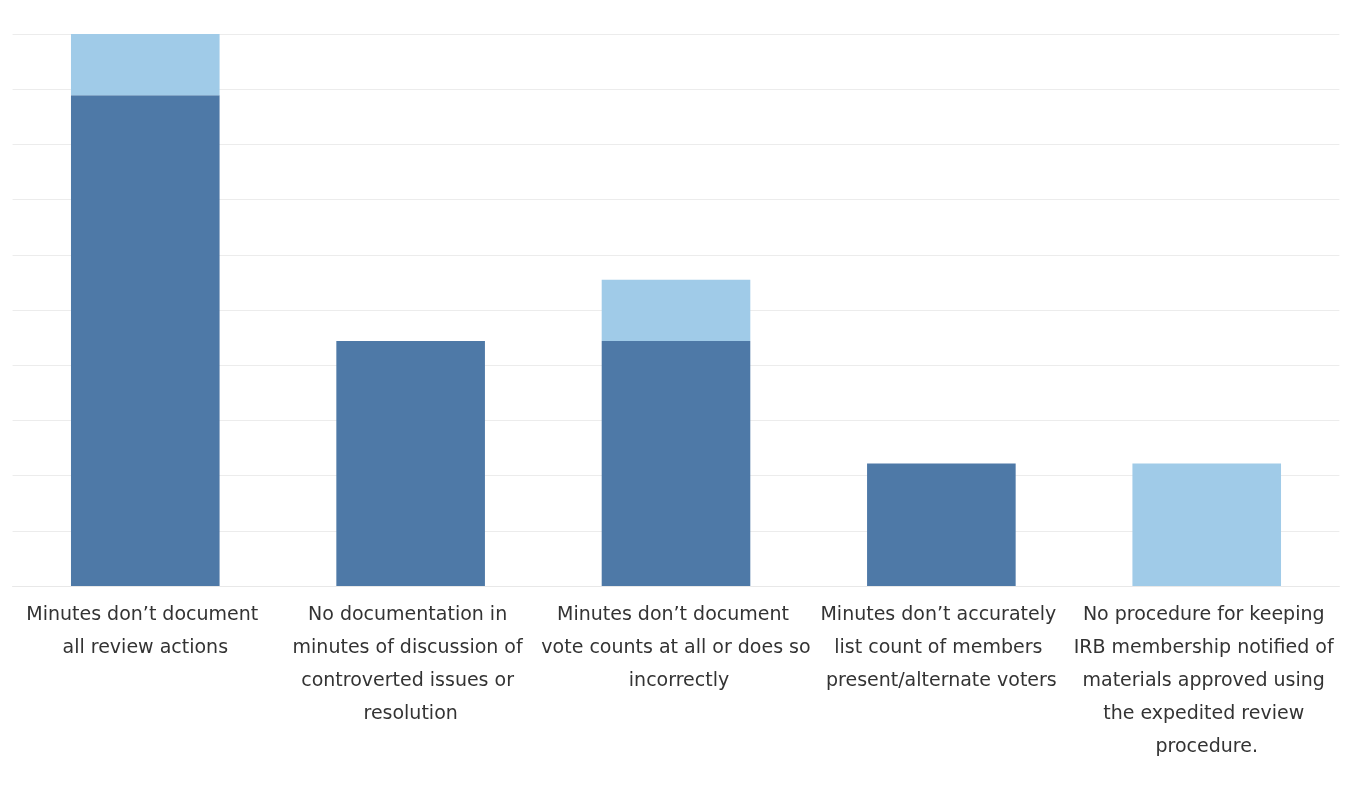  What do you see at coordinates (941, 645) in the screenshot?
I see `x-tick-label: Minutes don’t accurately list count of members present/alternate voters` at bounding box center [941, 645].